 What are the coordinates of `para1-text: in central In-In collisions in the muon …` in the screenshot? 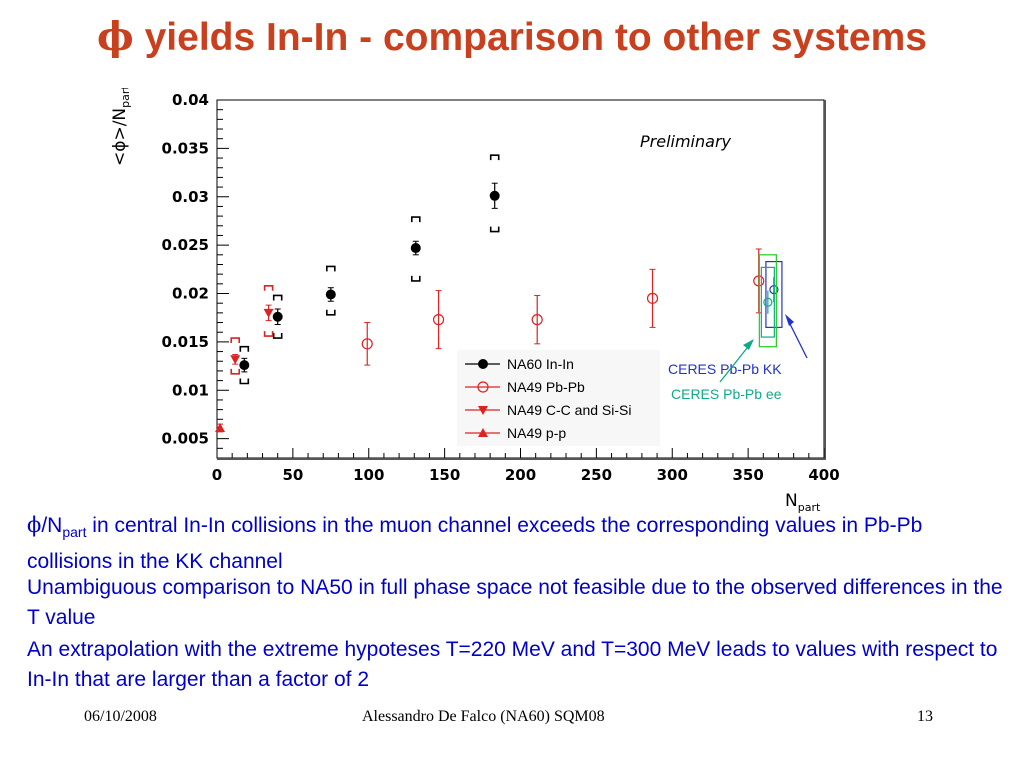 It's located at (475, 544).